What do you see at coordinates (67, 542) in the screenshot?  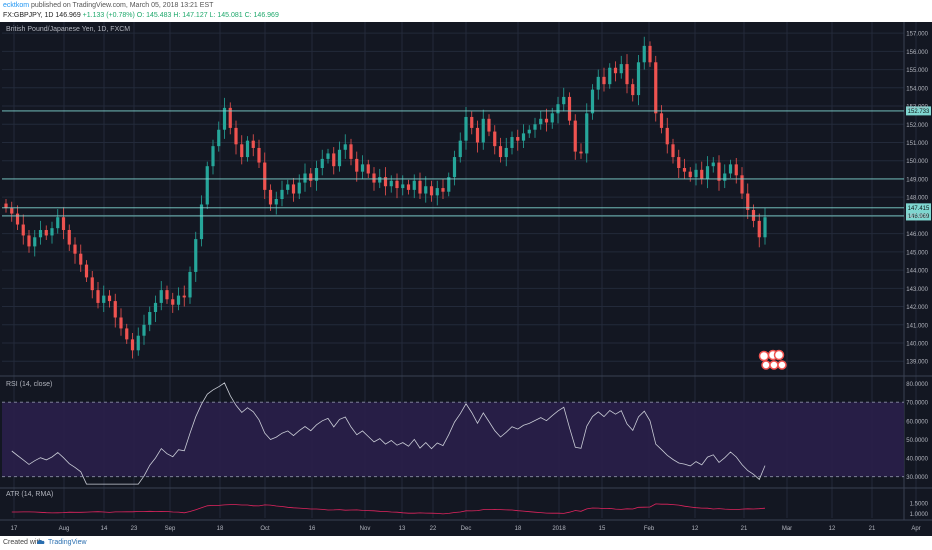 I see `tradingview-brand: TradingView` at bounding box center [67, 542].